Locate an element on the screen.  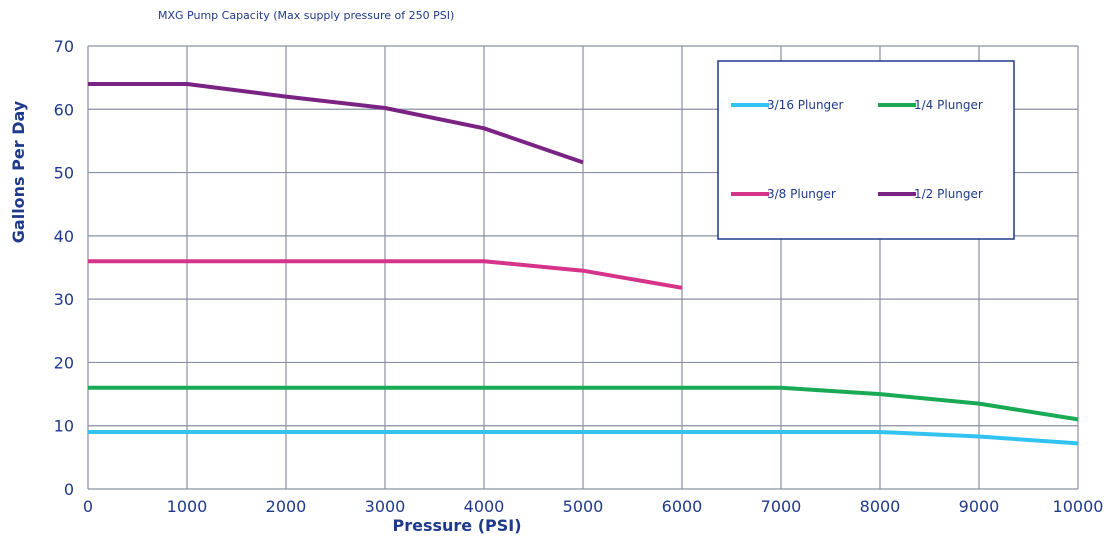
y-tick-label: 0 is located at coordinates (69, 489).